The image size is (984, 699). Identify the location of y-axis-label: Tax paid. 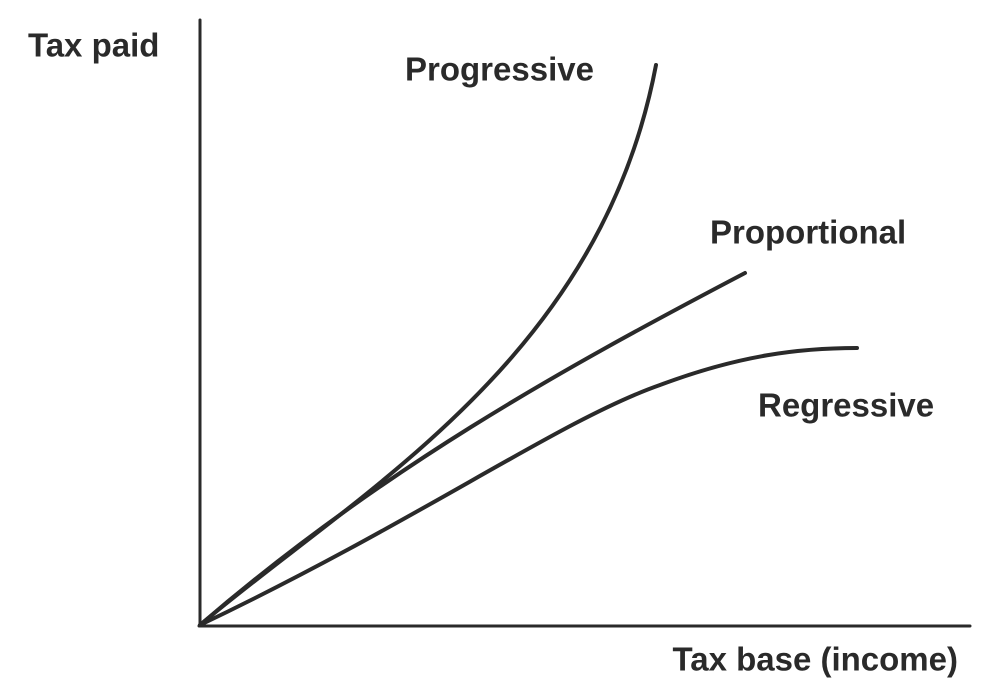
(93, 45).